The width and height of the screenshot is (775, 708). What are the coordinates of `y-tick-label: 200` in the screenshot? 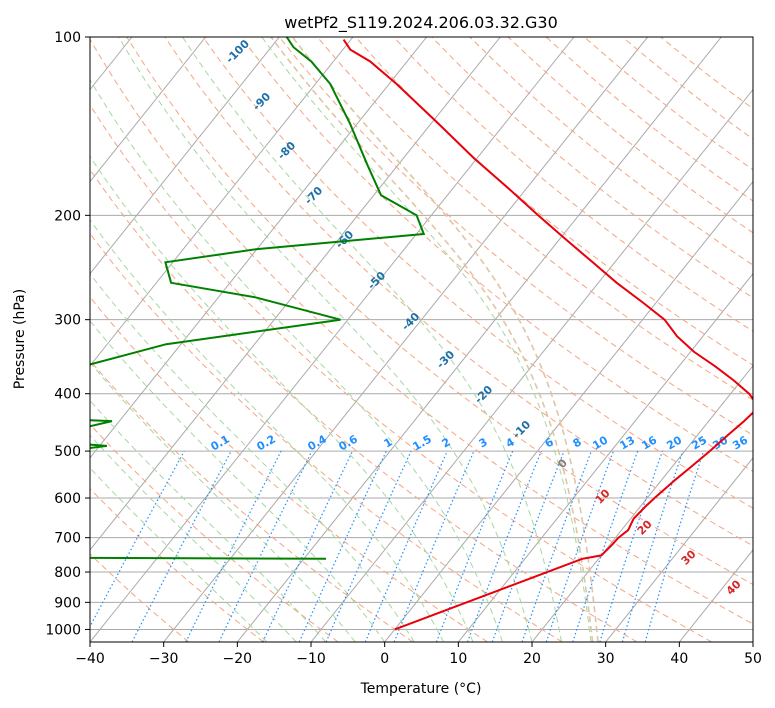 It's located at (67, 216).